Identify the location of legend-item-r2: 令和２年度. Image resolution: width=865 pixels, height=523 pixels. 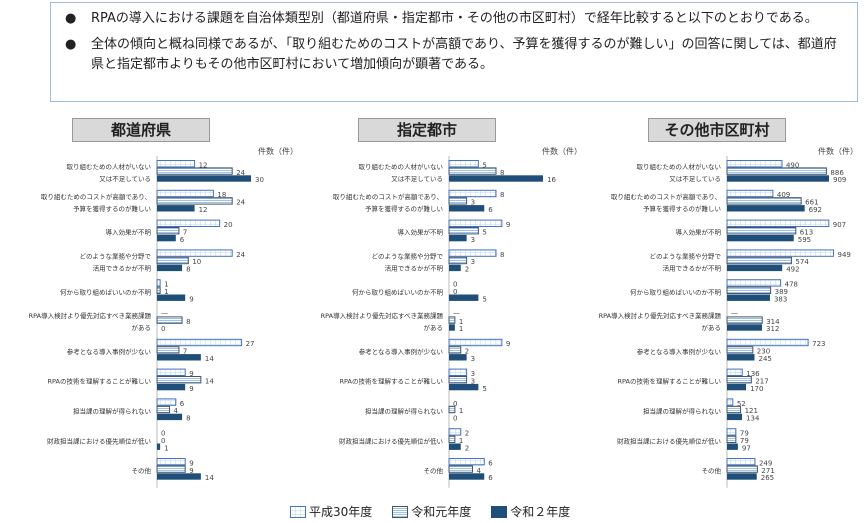
(530, 511).